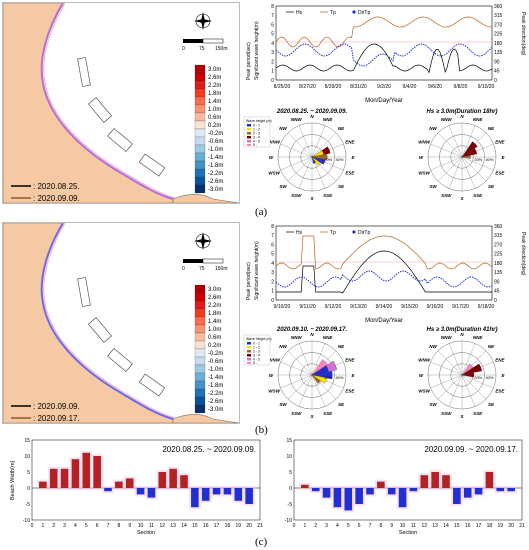 The height and width of the screenshot is (550, 529). What do you see at coordinates (26, 521) in the screenshot?
I see `y-tick-label: -10` at bounding box center [26, 521].